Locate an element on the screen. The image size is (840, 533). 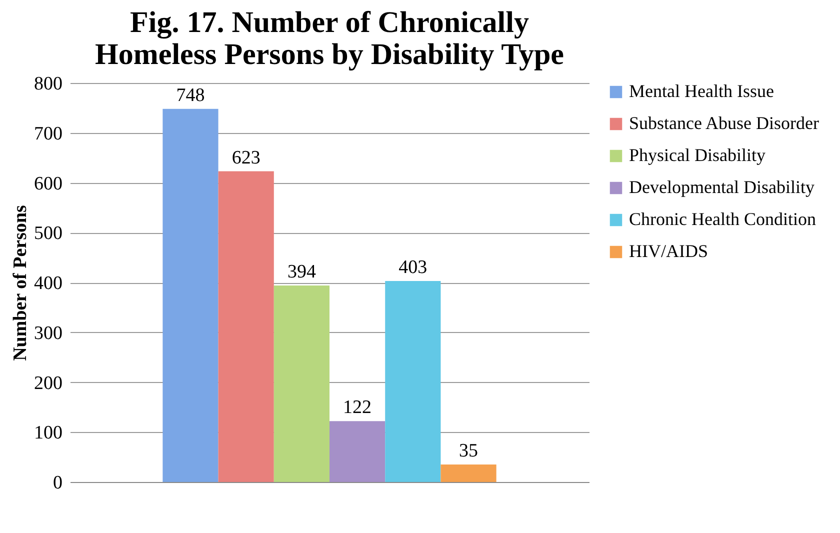
legend-label: Substance Abuse Disorder is located at coordinates (724, 123).